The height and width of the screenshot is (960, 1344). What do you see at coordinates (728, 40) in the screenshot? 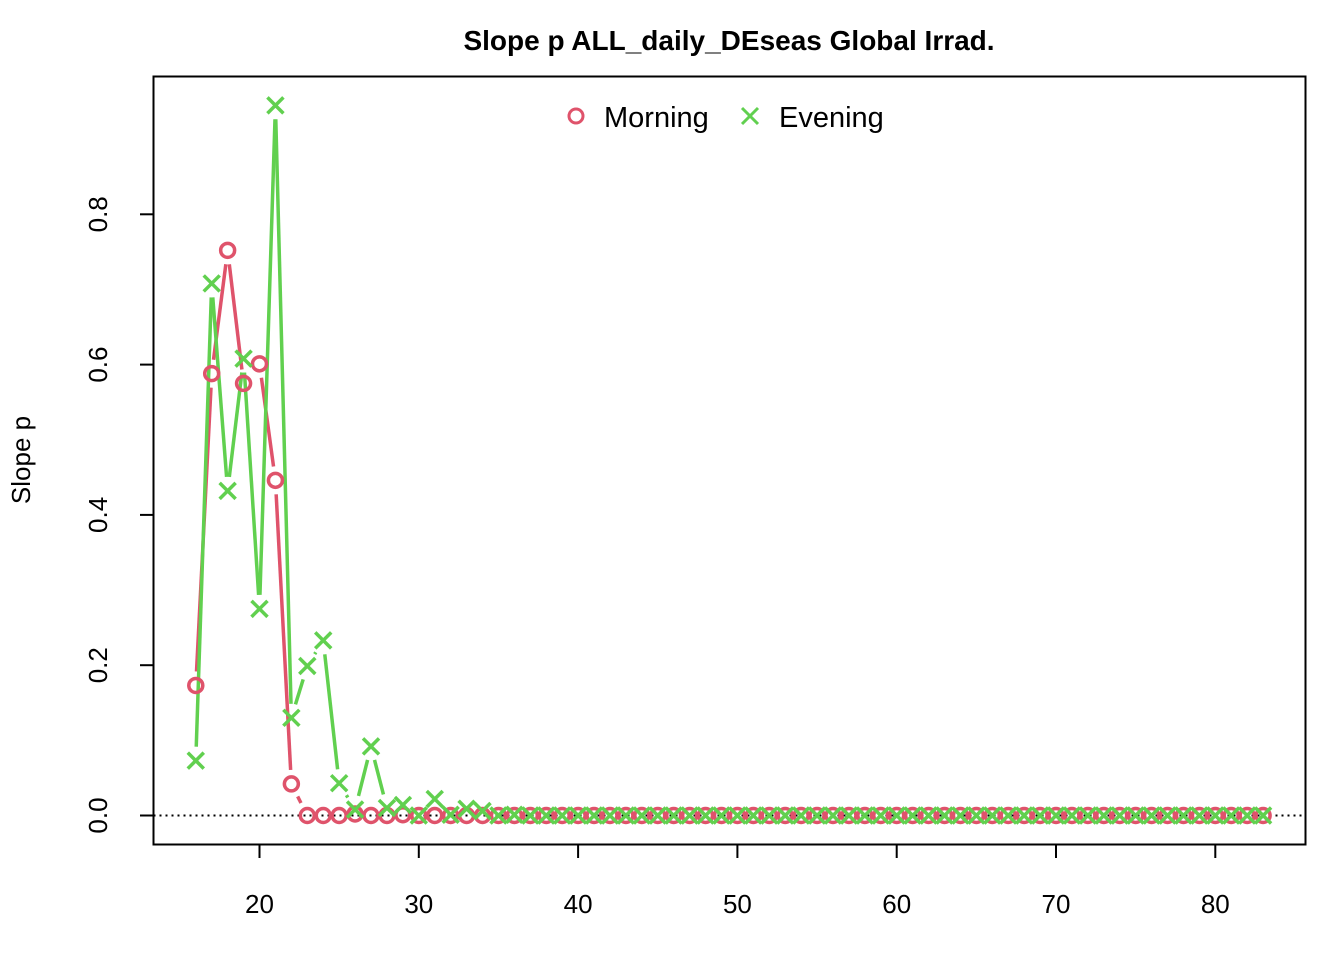
I see `chart-title: Slope p ALL_daily_DEseas Global Irrad.` at bounding box center [728, 40].